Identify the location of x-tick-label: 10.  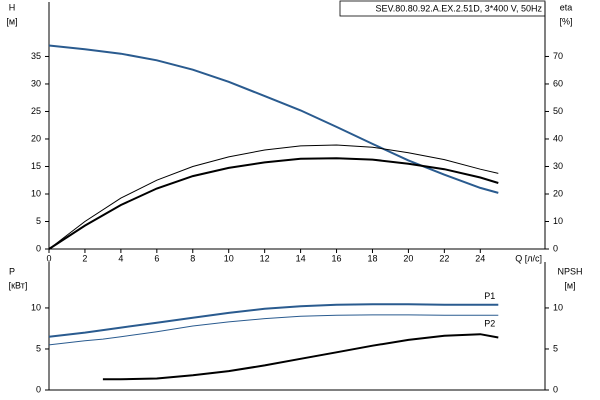
(229, 258).